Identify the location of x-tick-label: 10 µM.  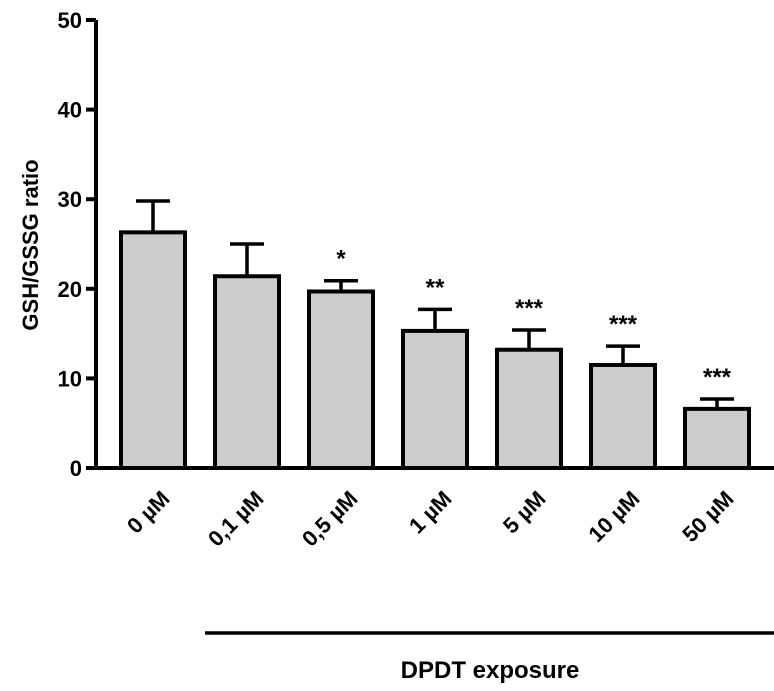
(613, 516).